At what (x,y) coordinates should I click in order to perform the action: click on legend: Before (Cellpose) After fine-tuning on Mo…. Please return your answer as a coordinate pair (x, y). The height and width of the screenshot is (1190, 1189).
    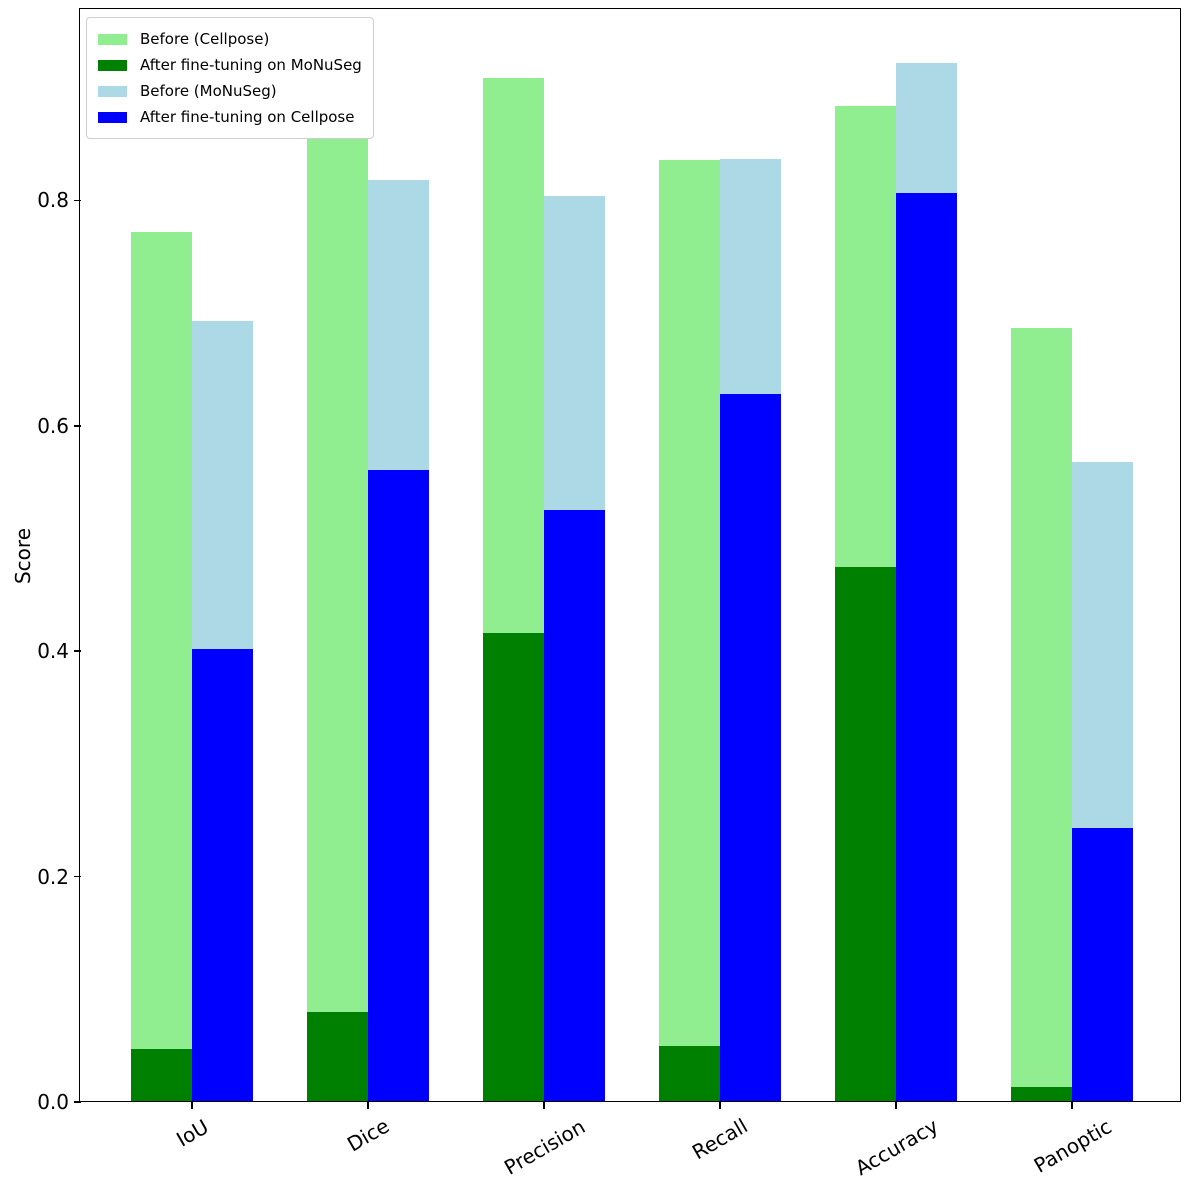
    Looking at the image, I should click on (230, 78).